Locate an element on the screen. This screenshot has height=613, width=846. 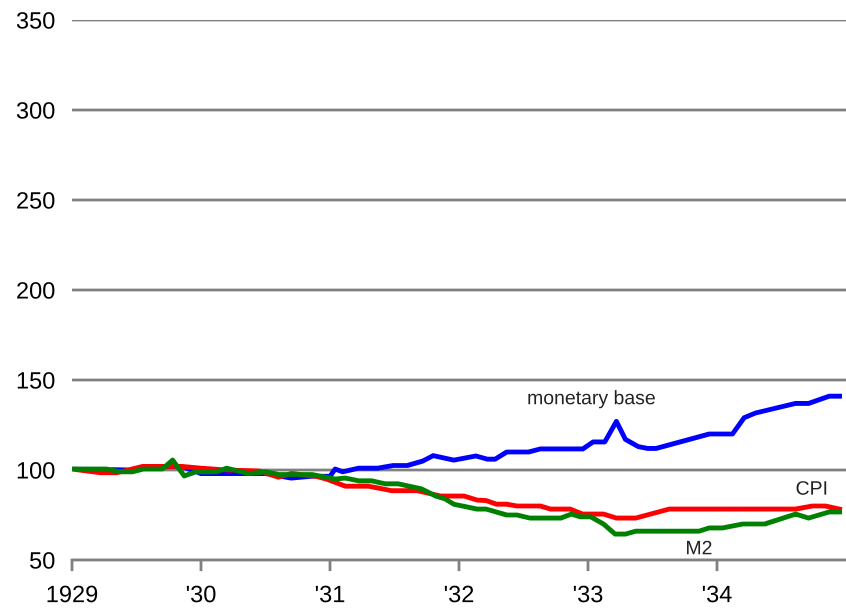
y-tick-label: 50 is located at coordinates (42, 560).